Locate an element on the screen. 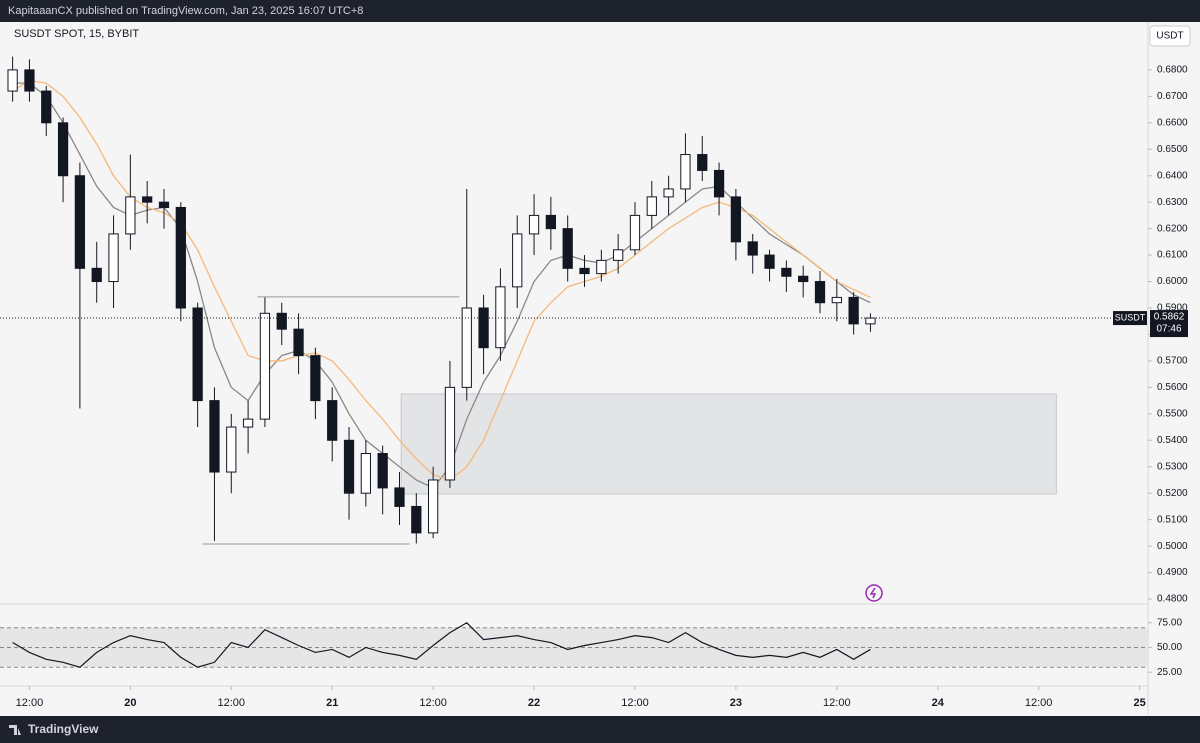 The image size is (1200, 743). y-tick-label: 0.5600 is located at coordinates (1172, 387).